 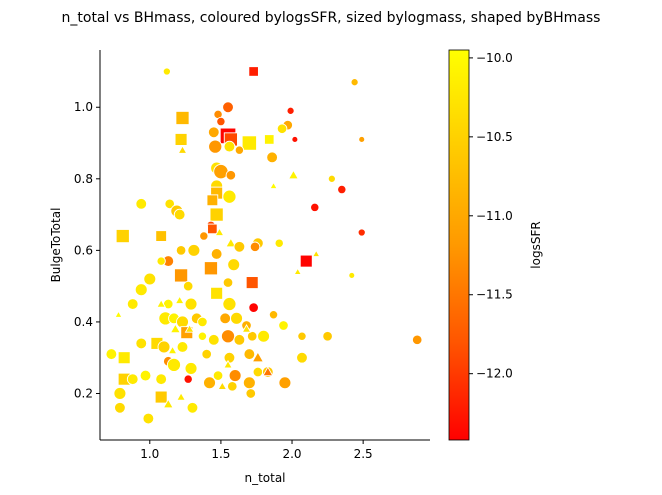 What do you see at coordinates (56, 245) in the screenshot?
I see `y-axis-label: BulgeToTotal` at bounding box center [56, 245].